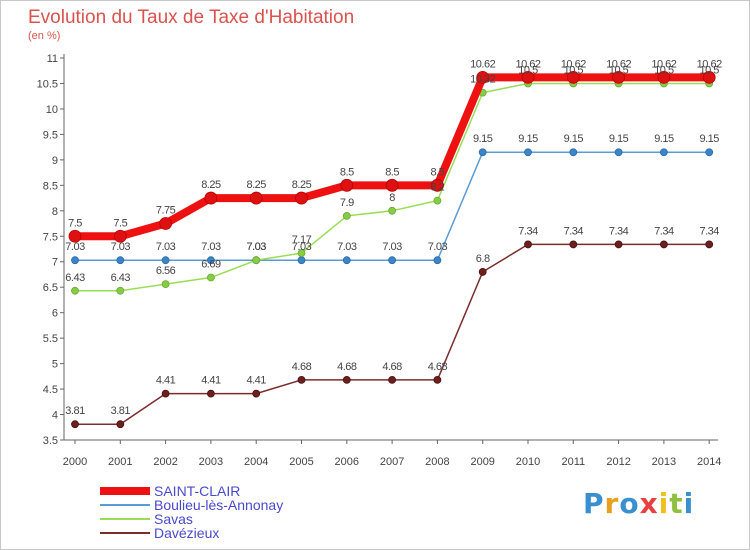  I want to click on x-tick-label: 2012, so click(618, 462).